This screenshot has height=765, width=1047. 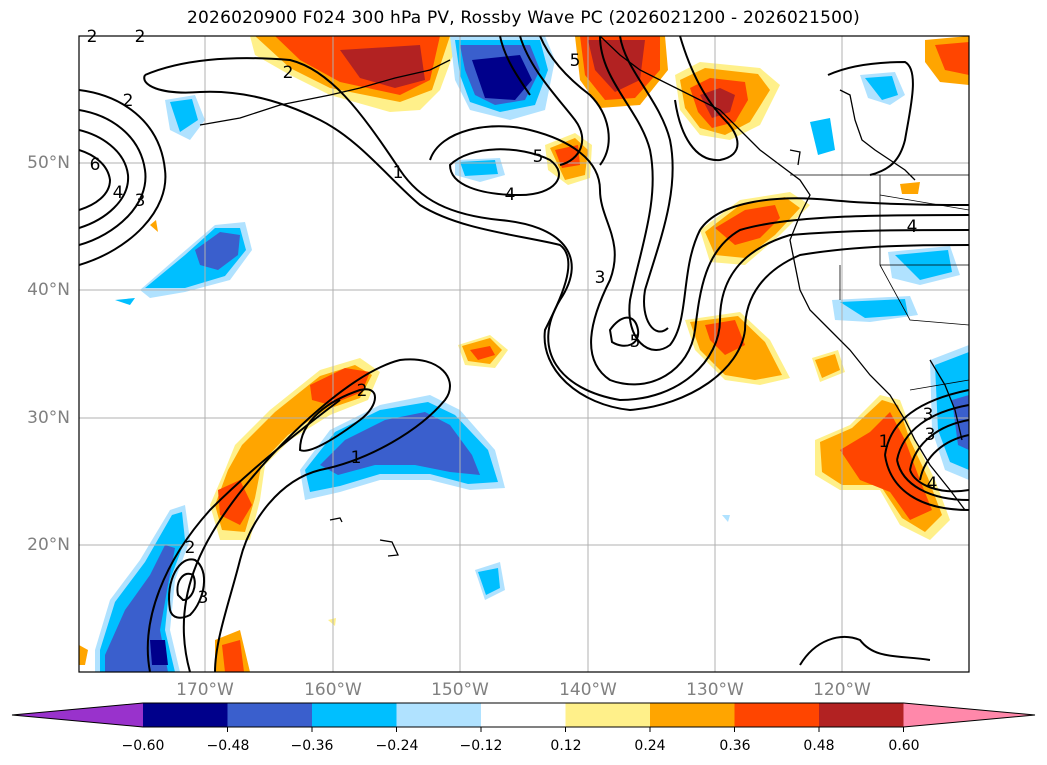 I want to click on lon-label-140w: 140°W, so click(x=588, y=690).